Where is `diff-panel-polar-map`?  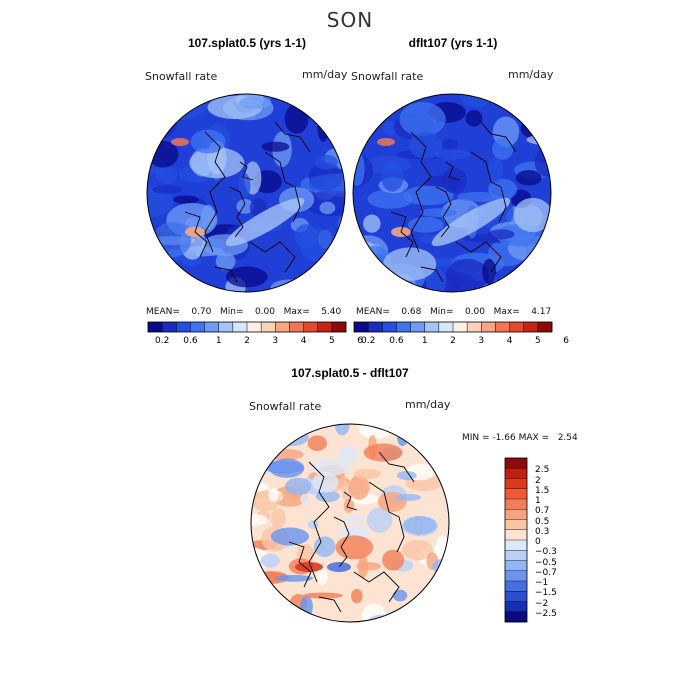 diff-panel-polar-map is located at coordinates (350, 523).